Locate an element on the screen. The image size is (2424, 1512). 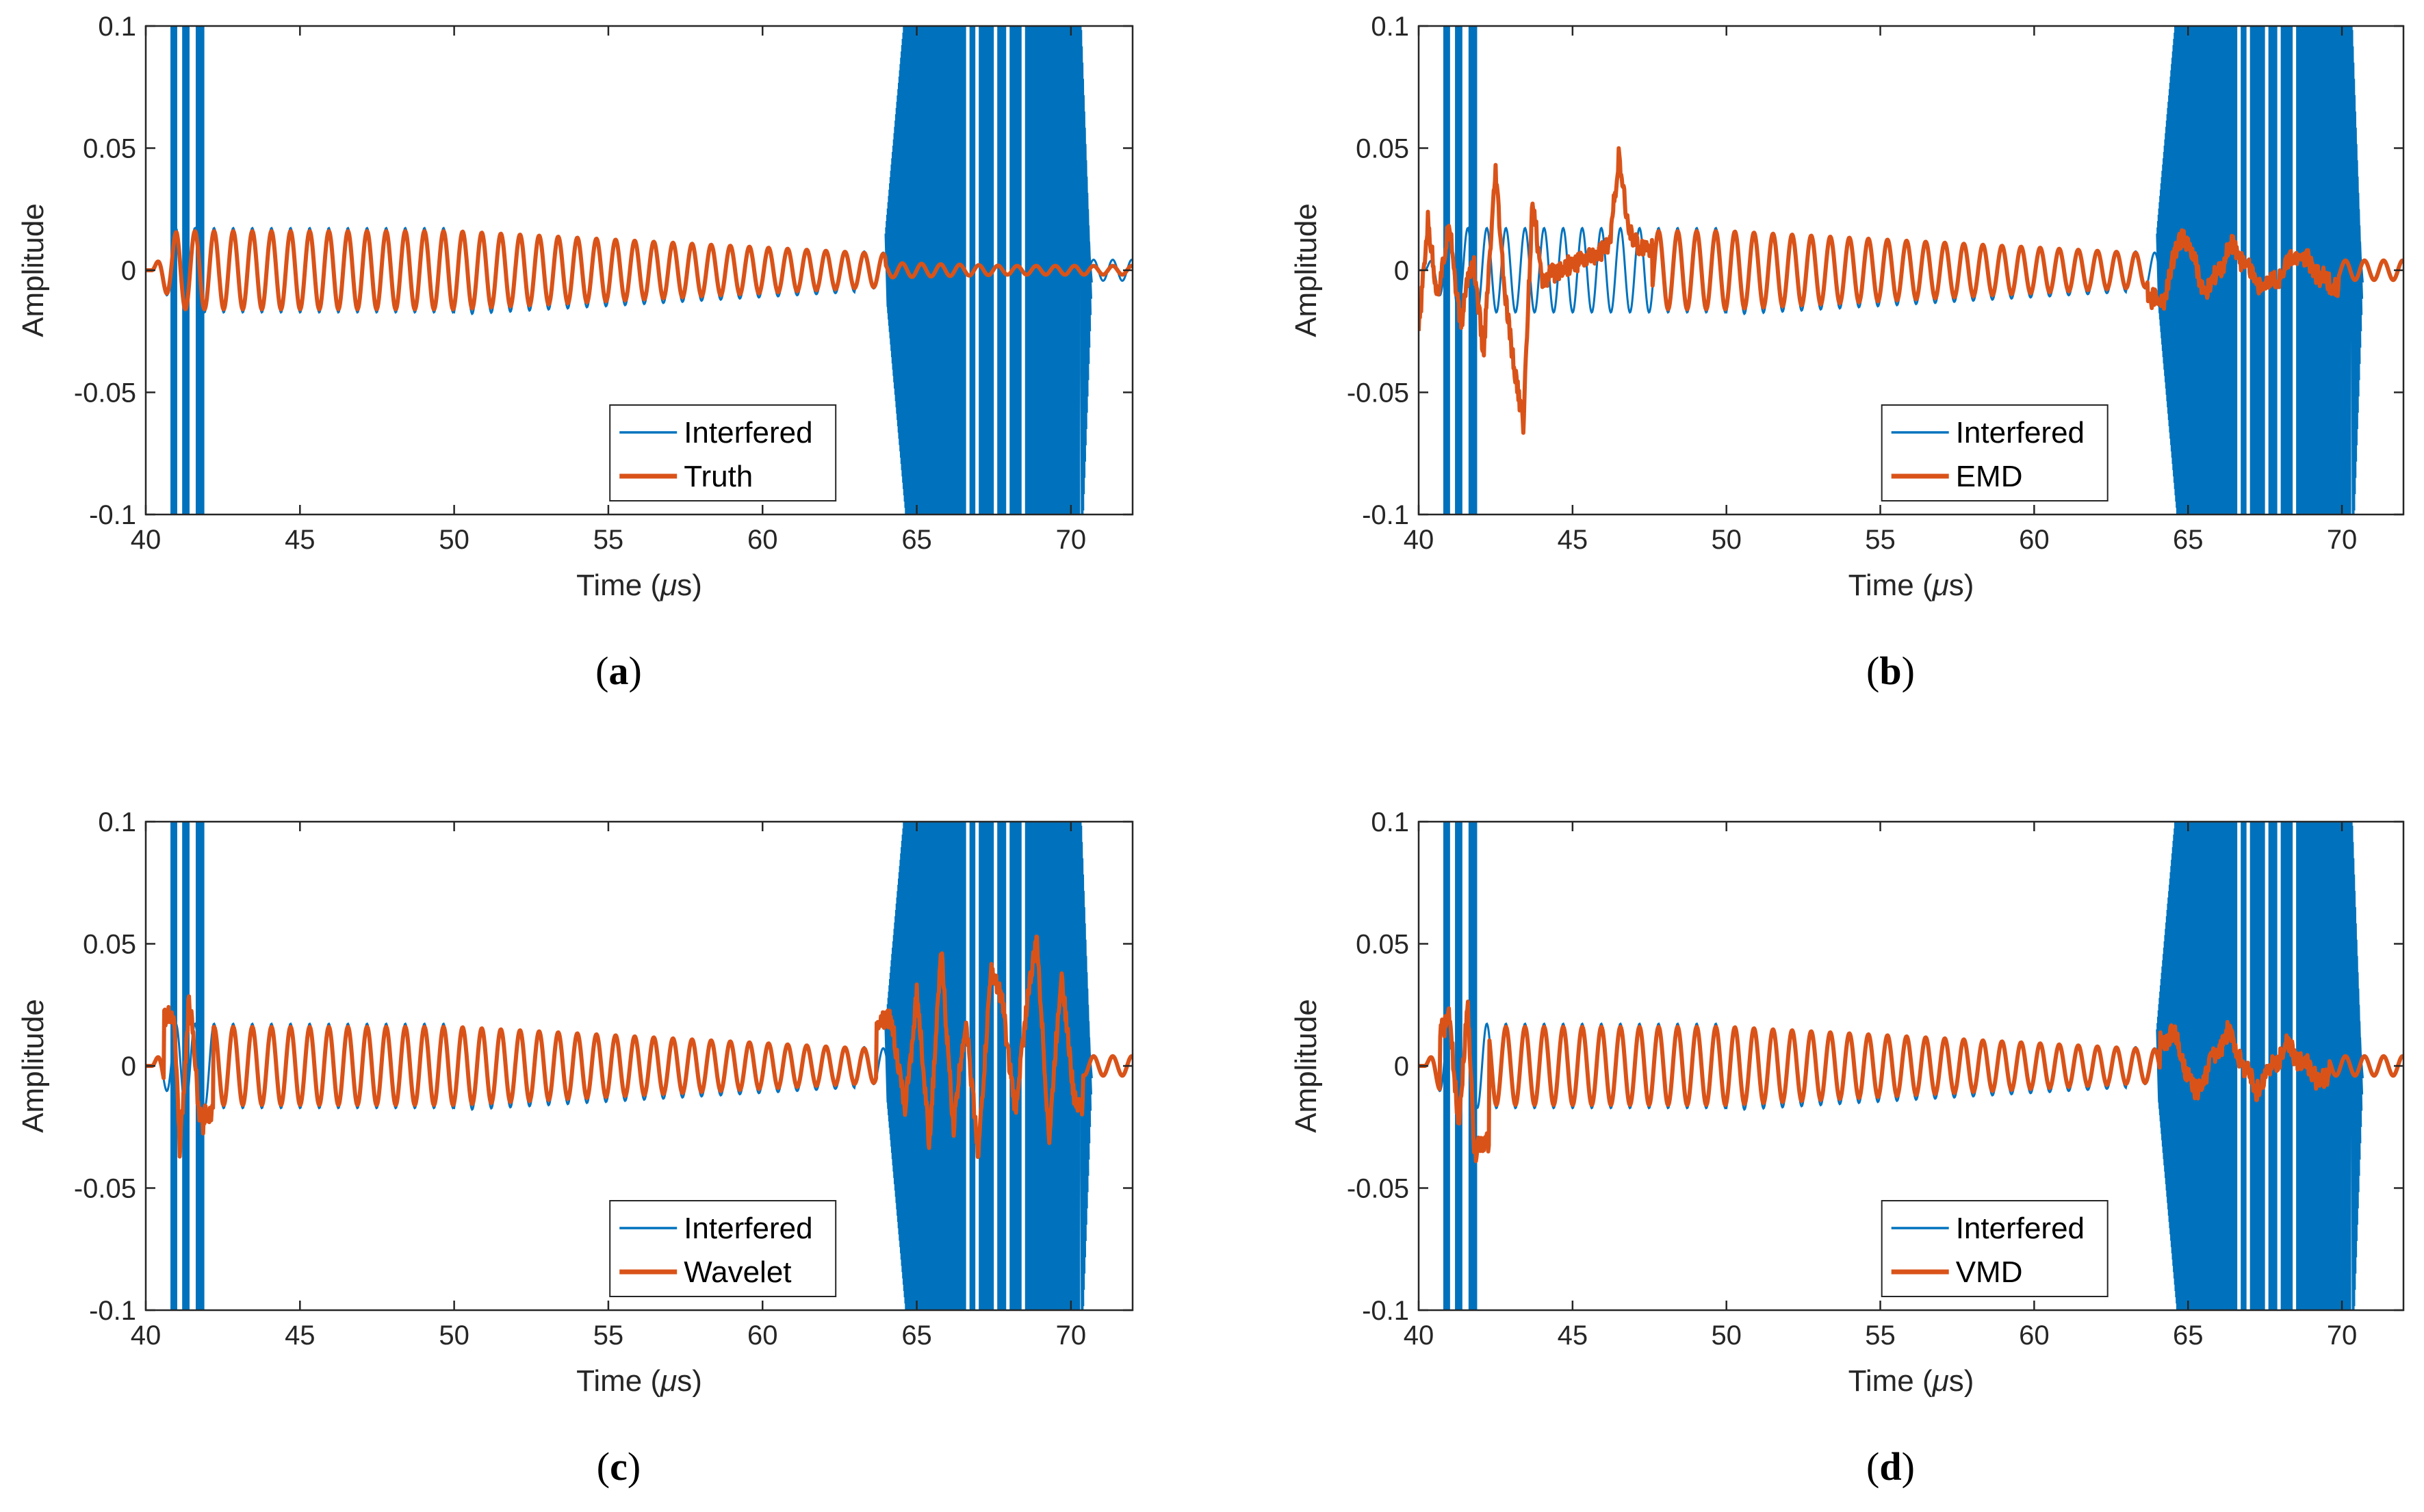
legend-label-estimate: Wavelet is located at coordinates (737, 1272).